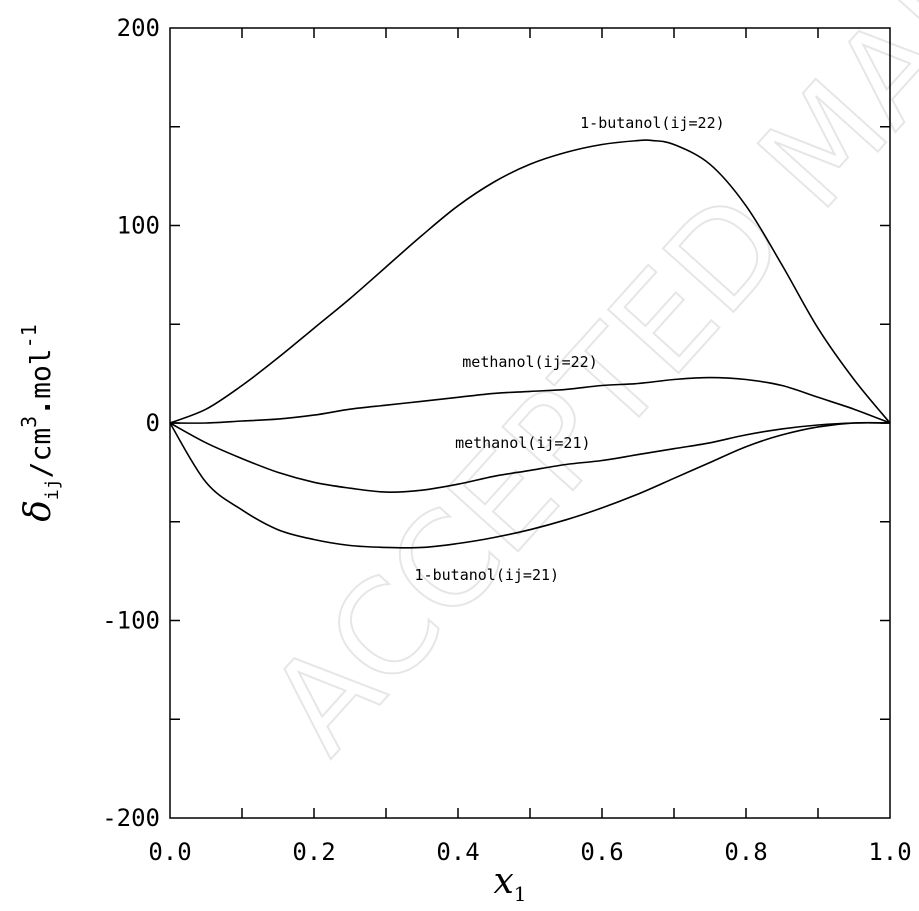  Describe the element at coordinates (889, 852) in the screenshot. I see `x-tick-label: 1.0` at that location.